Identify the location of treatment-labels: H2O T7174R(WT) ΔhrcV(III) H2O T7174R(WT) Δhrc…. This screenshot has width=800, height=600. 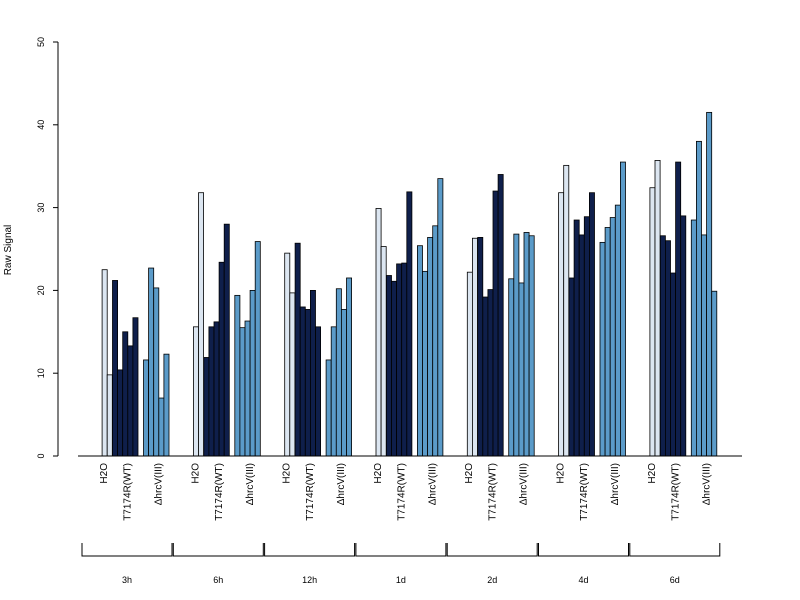
(405, 492).